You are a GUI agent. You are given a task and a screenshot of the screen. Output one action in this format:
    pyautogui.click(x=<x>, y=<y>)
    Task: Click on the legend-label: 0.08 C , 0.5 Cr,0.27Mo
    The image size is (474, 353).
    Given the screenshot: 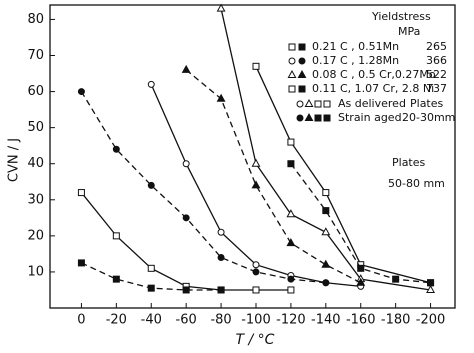 What is the action you would take?
    pyautogui.click(x=374, y=74)
    